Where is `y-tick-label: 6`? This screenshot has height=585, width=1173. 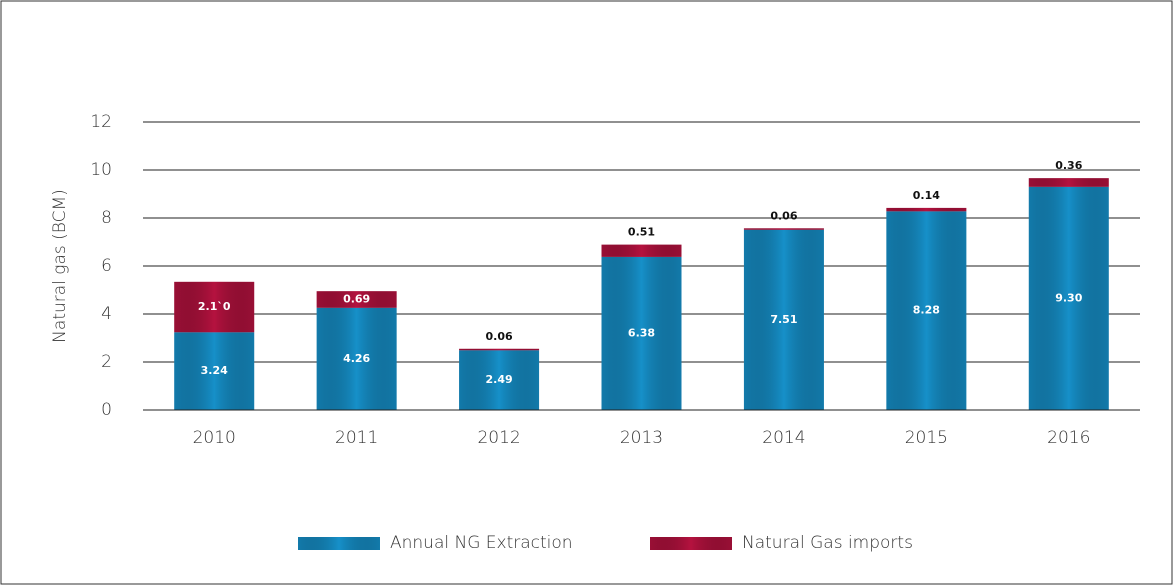 y-tick-label: 6 is located at coordinates (106, 266).